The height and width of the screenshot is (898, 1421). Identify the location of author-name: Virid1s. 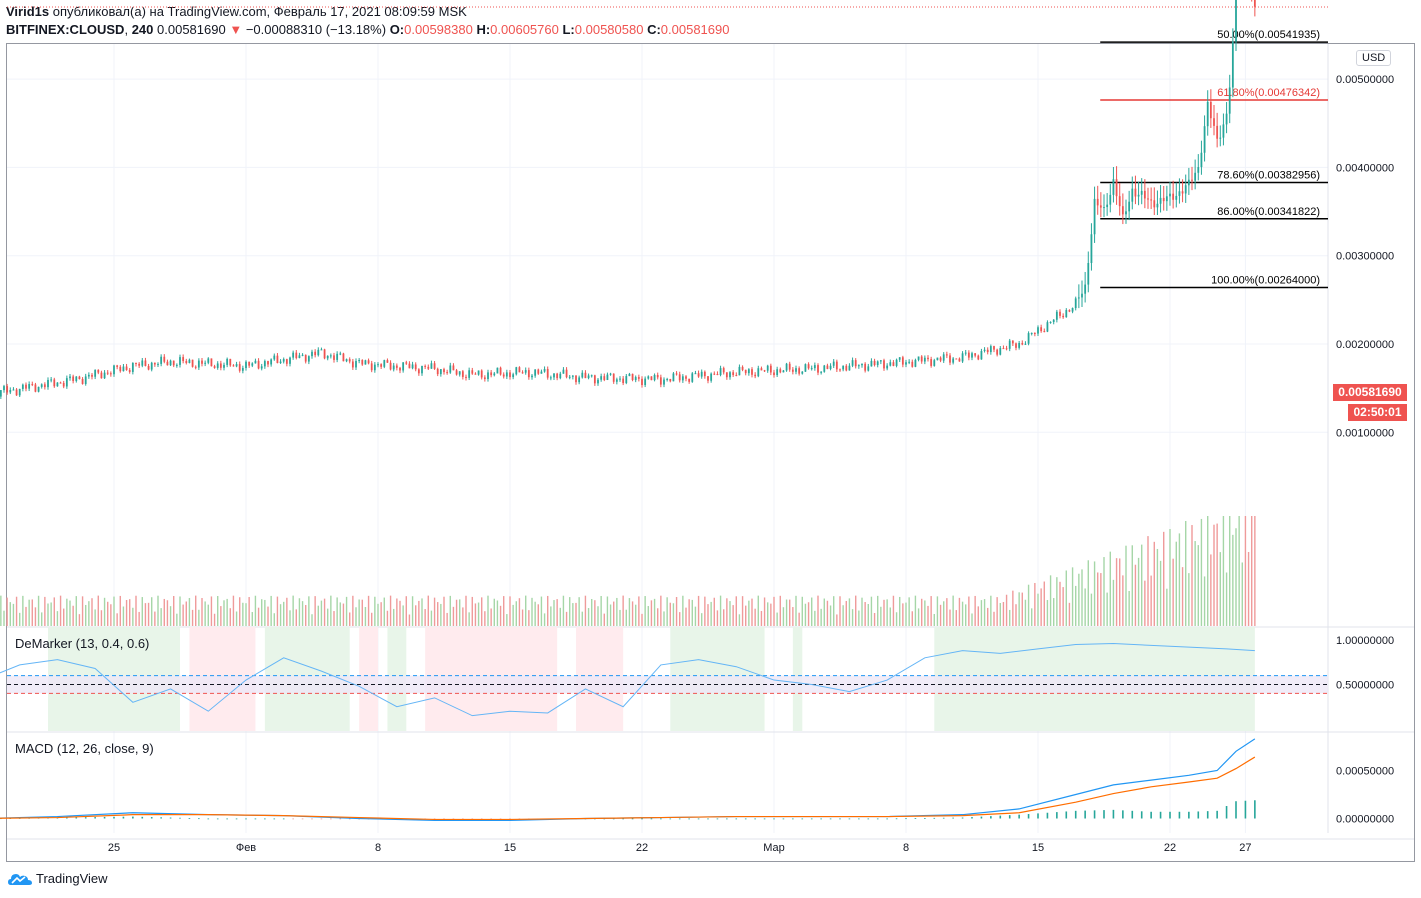
(28, 11).